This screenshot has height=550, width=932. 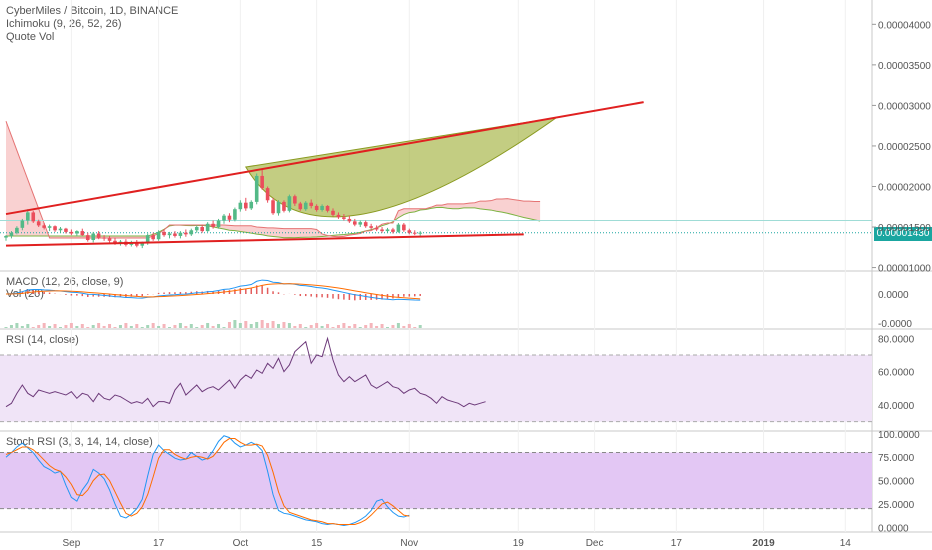 What do you see at coordinates (213, 290) in the screenshot?
I see `macd-line` at bounding box center [213, 290].